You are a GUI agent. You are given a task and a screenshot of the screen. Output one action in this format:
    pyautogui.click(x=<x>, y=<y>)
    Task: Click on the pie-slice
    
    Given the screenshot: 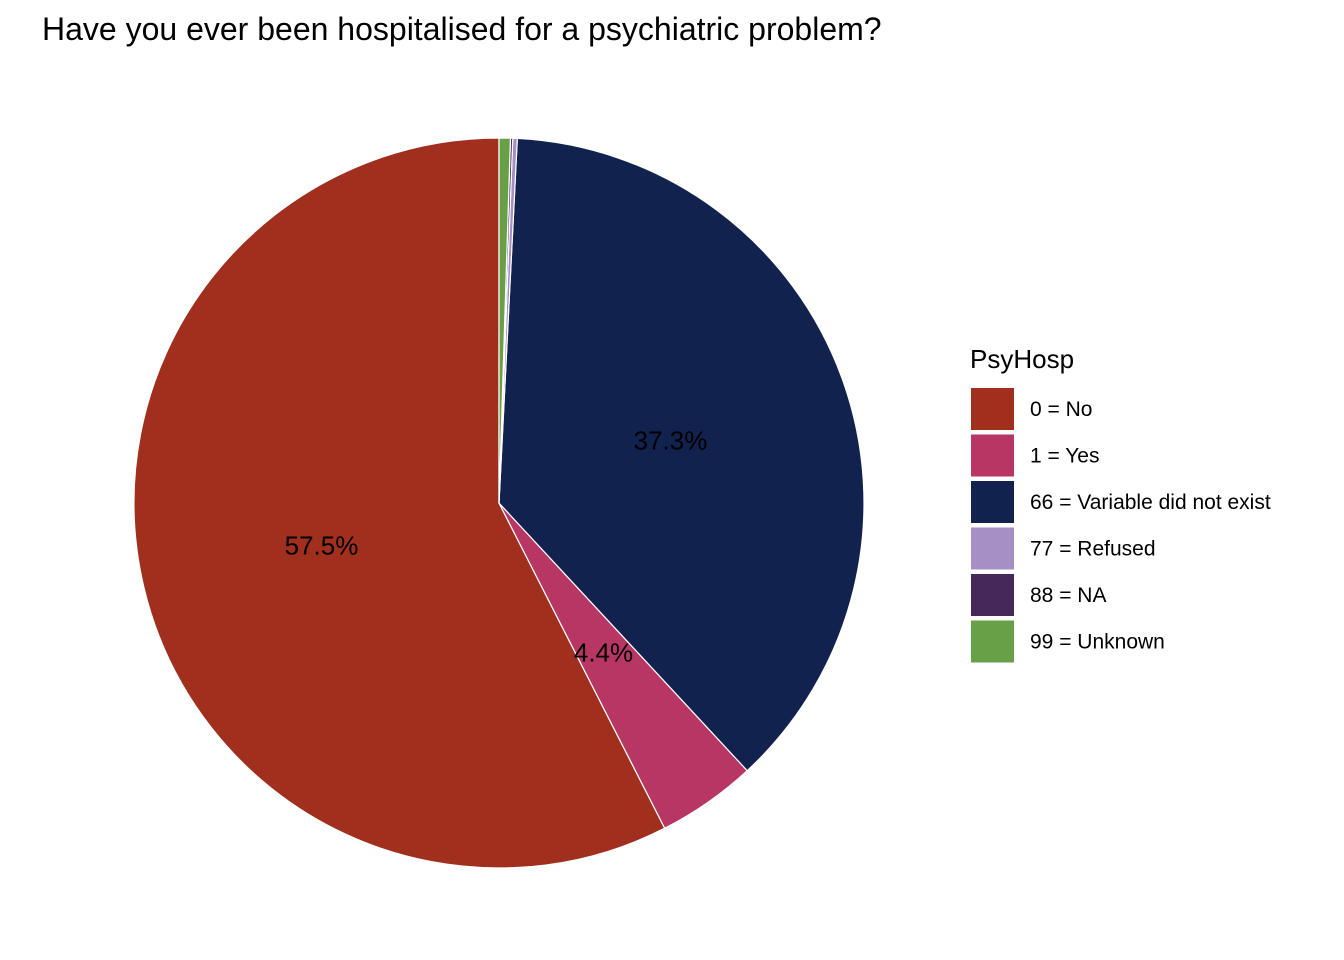 What is the action you would take?
    pyautogui.click(x=505, y=320)
    